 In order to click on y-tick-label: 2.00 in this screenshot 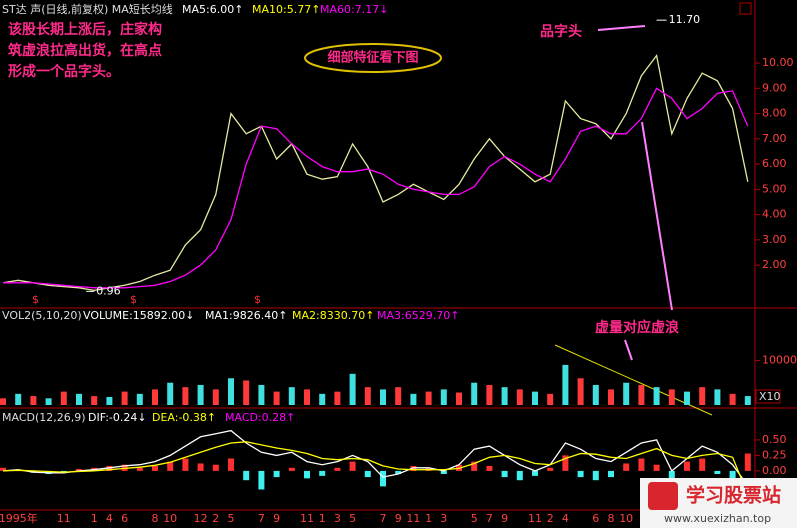, I will do `click(774, 264)`.